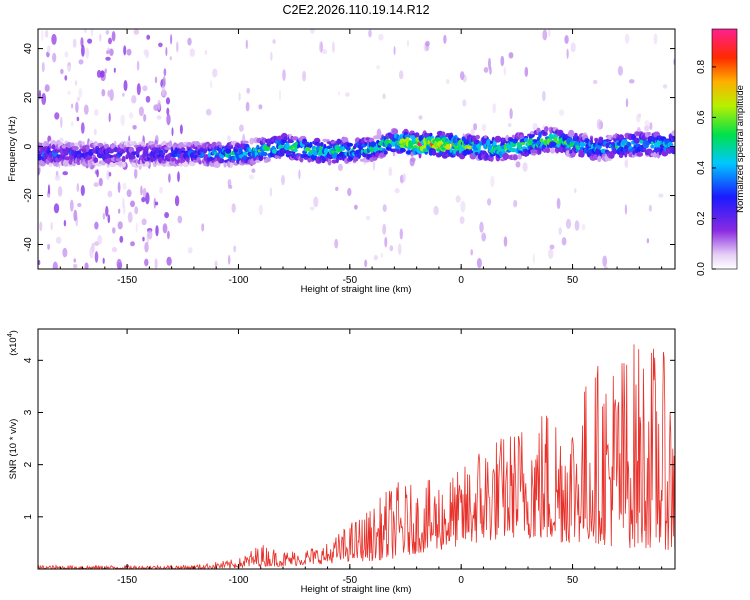 This screenshot has height=600, width=750. Describe the element at coordinates (28, 146) in the screenshot. I see `spectrogram-y-tick-label: 0` at that location.